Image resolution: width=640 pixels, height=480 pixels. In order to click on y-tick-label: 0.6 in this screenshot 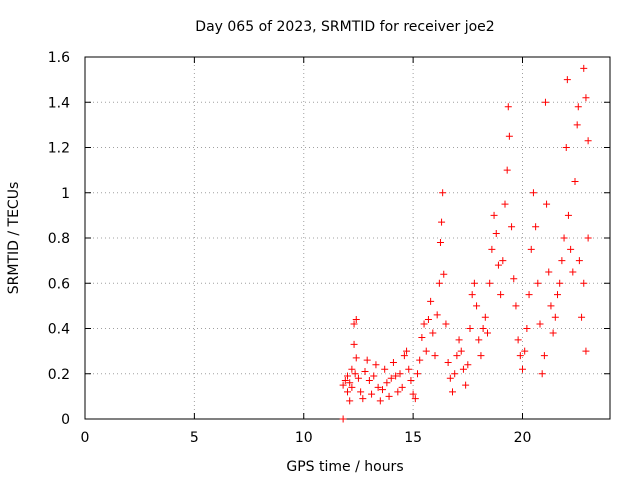, I will do `click(59, 284)`.